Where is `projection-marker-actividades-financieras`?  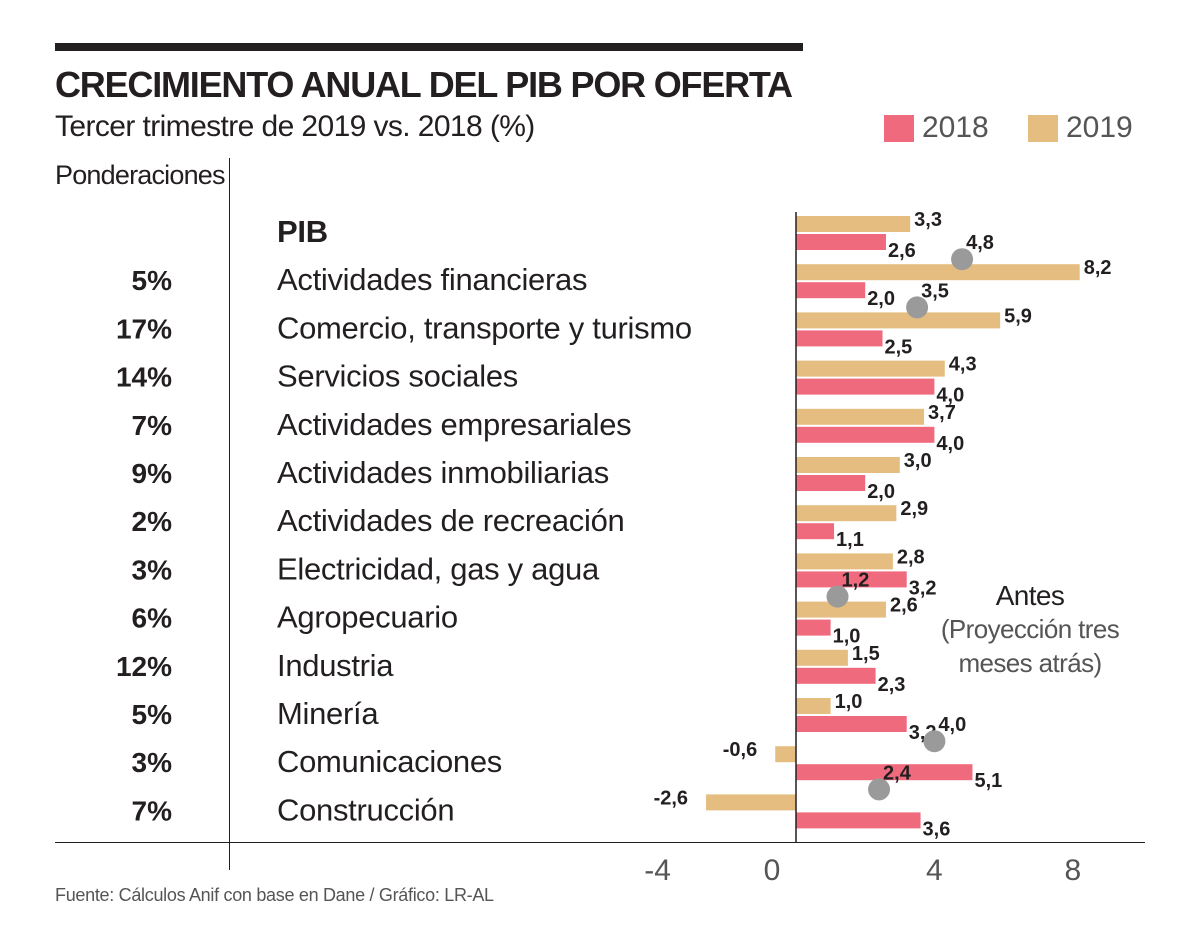
projection-marker-actividades-financieras is located at coordinates (962, 259).